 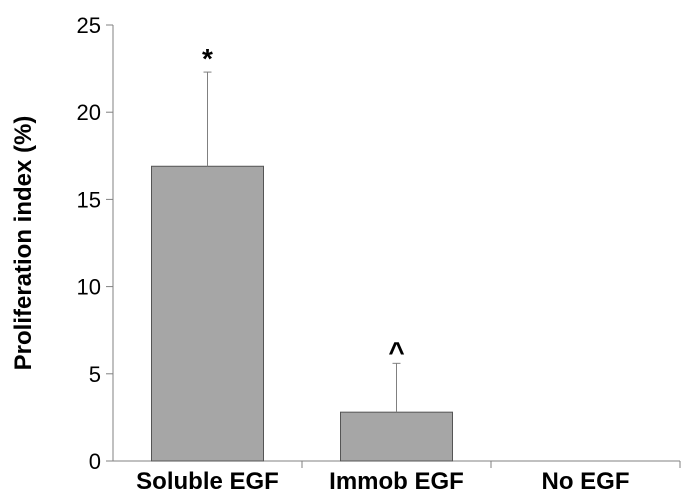 What do you see at coordinates (207, 58) in the screenshot?
I see `significance-marker: *` at bounding box center [207, 58].